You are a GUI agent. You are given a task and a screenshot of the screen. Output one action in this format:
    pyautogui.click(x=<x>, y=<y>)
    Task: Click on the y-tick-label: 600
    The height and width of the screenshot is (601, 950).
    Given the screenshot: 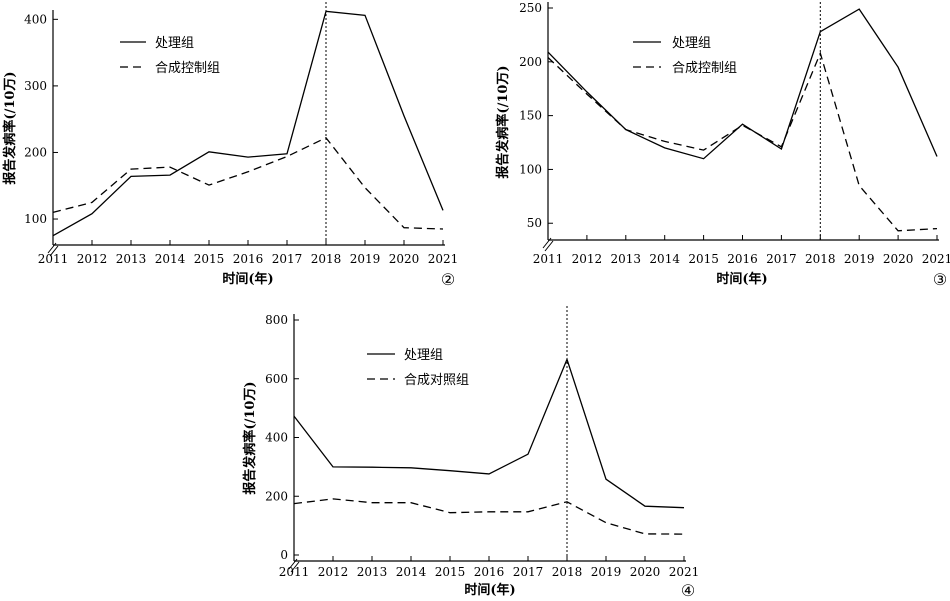 What is the action you would take?
    pyautogui.click(x=276, y=379)
    